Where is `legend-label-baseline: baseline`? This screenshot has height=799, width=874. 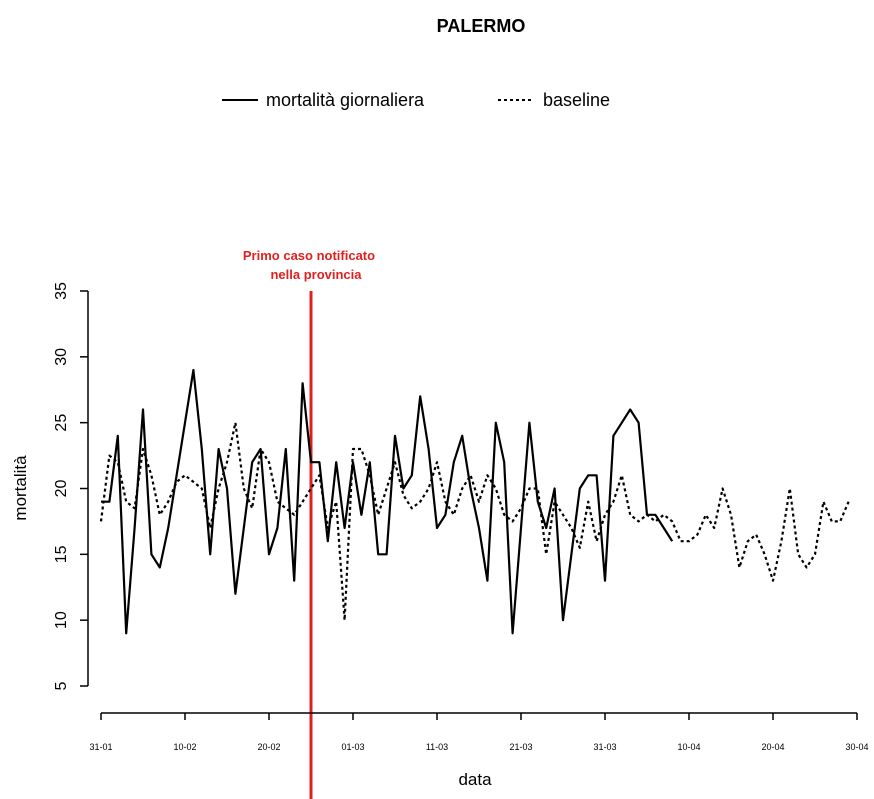 legend-label-baseline: baseline is located at coordinates (576, 100).